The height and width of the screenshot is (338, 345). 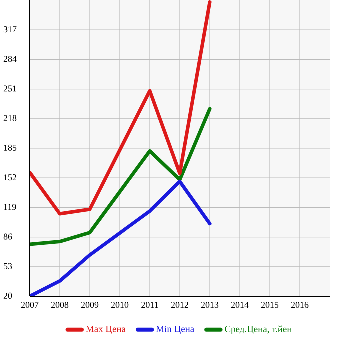 What do you see at coordinates (120, 305) in the screenshot?
I see `x-tick-label: 2010` at bounding box center [120, 305].